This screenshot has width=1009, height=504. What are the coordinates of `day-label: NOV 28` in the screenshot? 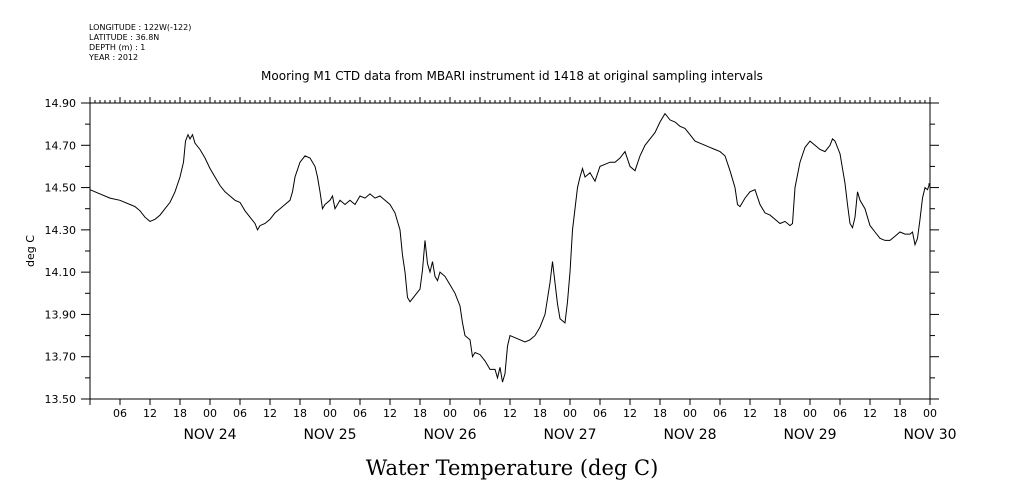 It's located at (689, 435).